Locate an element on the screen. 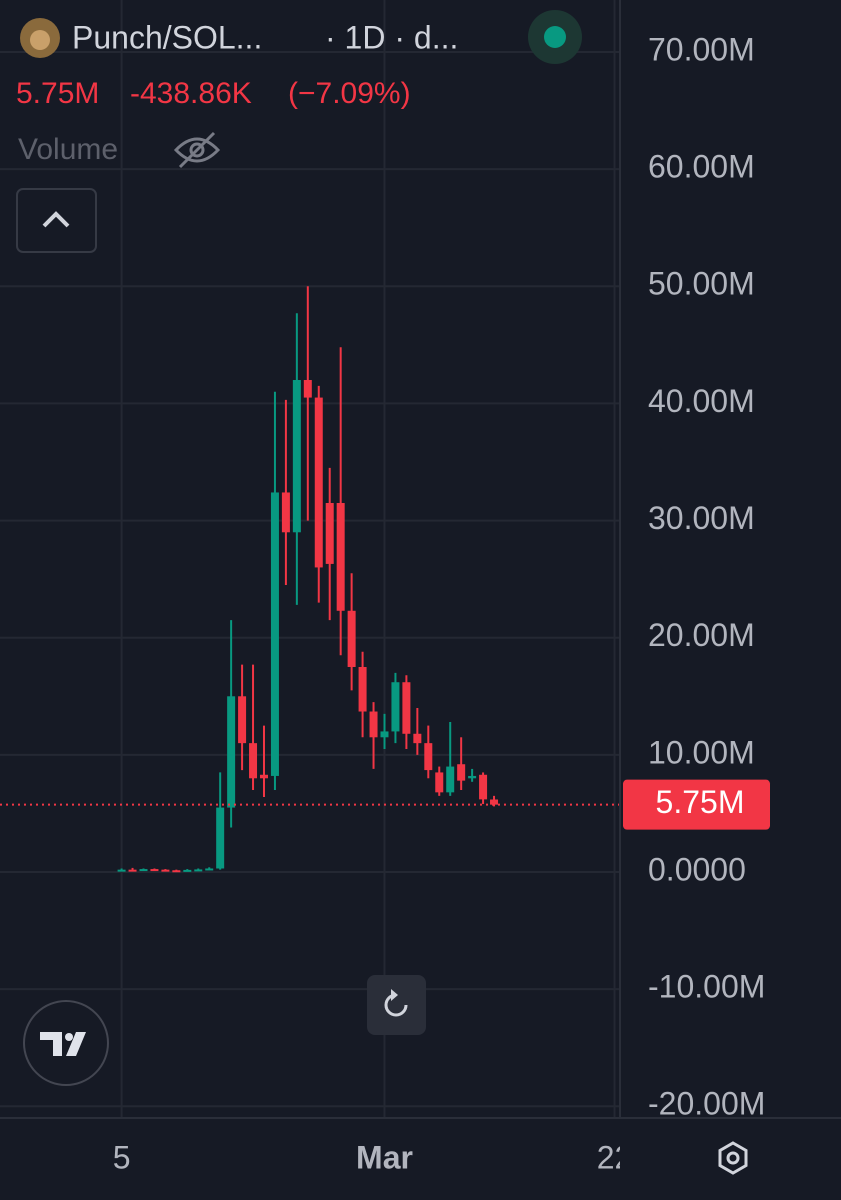 The image size is (841, 1200). x-tick-label: 22 is located at coordinates (615, 1157).